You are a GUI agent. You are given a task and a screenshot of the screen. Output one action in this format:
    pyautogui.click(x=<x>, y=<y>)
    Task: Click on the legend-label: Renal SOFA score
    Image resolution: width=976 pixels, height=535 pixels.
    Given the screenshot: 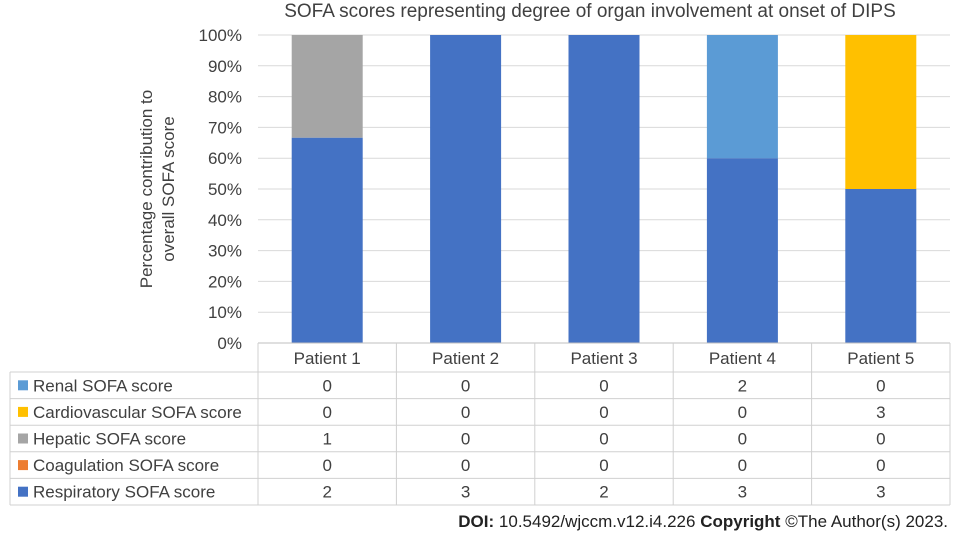 What is the action you would take?
    pyautogui.click(x=103, y=385)
    